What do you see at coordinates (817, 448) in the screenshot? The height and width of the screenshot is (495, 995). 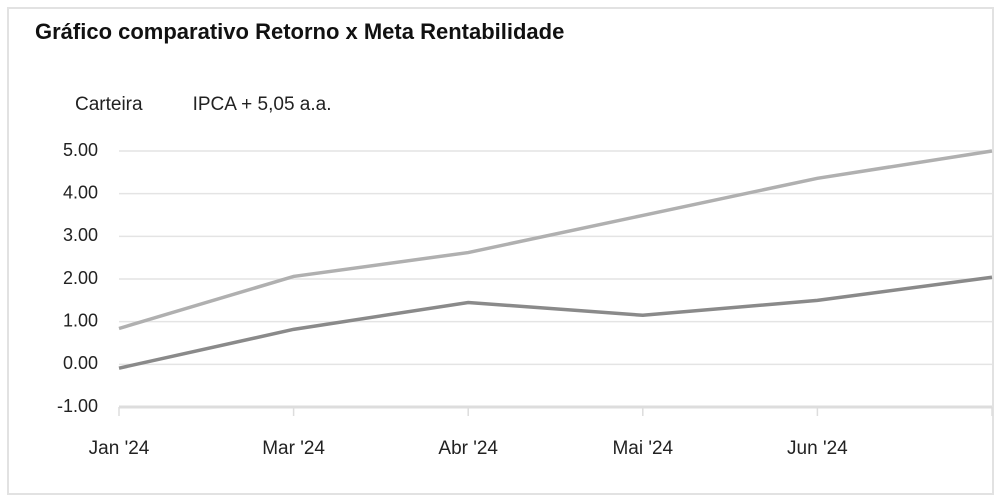 I see `x-tick-label: Jun '24` at bounding box center [817, 448].